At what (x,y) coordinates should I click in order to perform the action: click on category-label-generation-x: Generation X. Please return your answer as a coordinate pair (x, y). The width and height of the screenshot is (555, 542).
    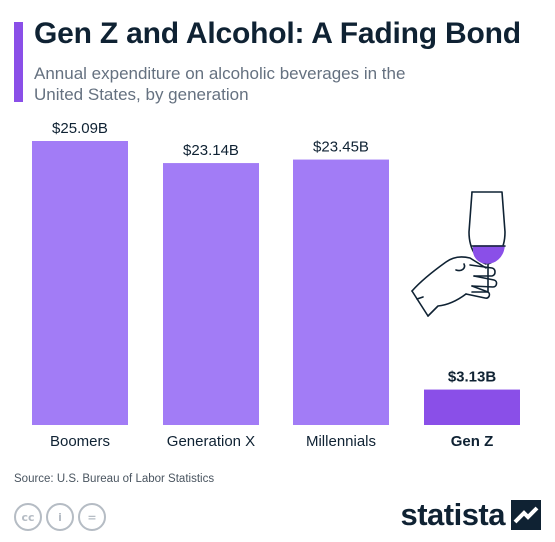
    Looking at the image, I should click on (211, 441).